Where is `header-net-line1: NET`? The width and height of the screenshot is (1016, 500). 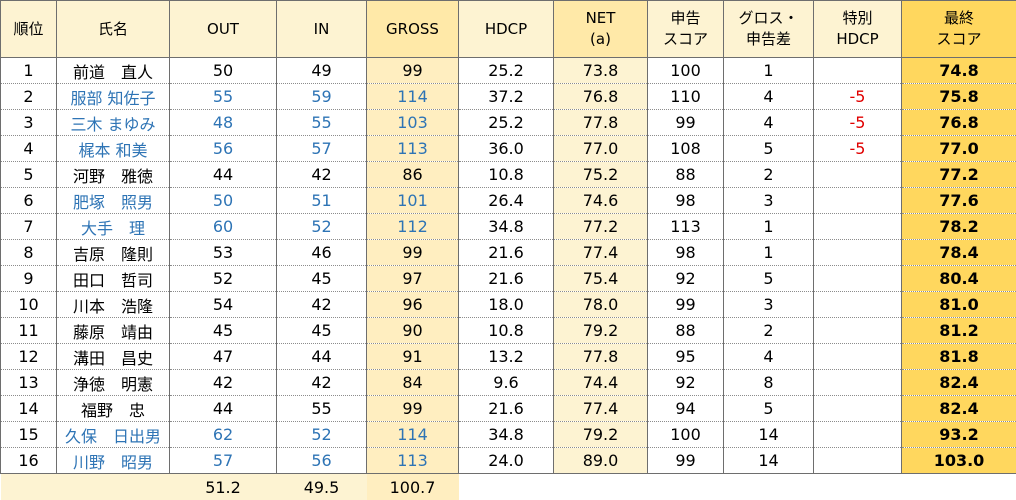
header-net-line1: NET is located at coordinates (600, 18).